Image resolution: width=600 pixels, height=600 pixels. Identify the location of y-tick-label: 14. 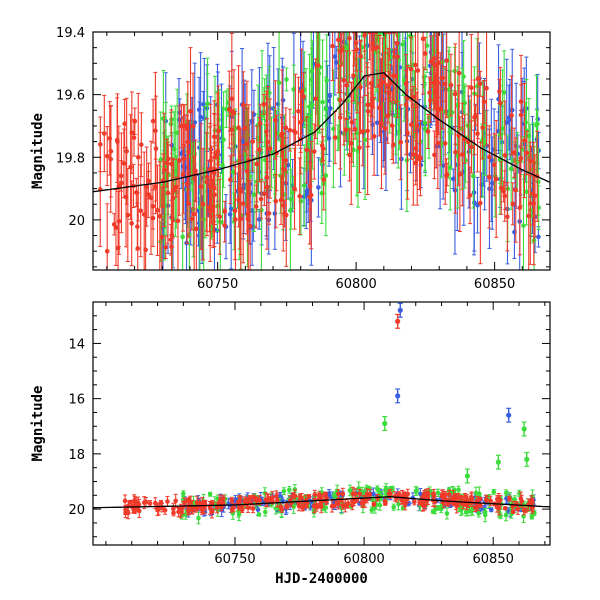
(76, 344).